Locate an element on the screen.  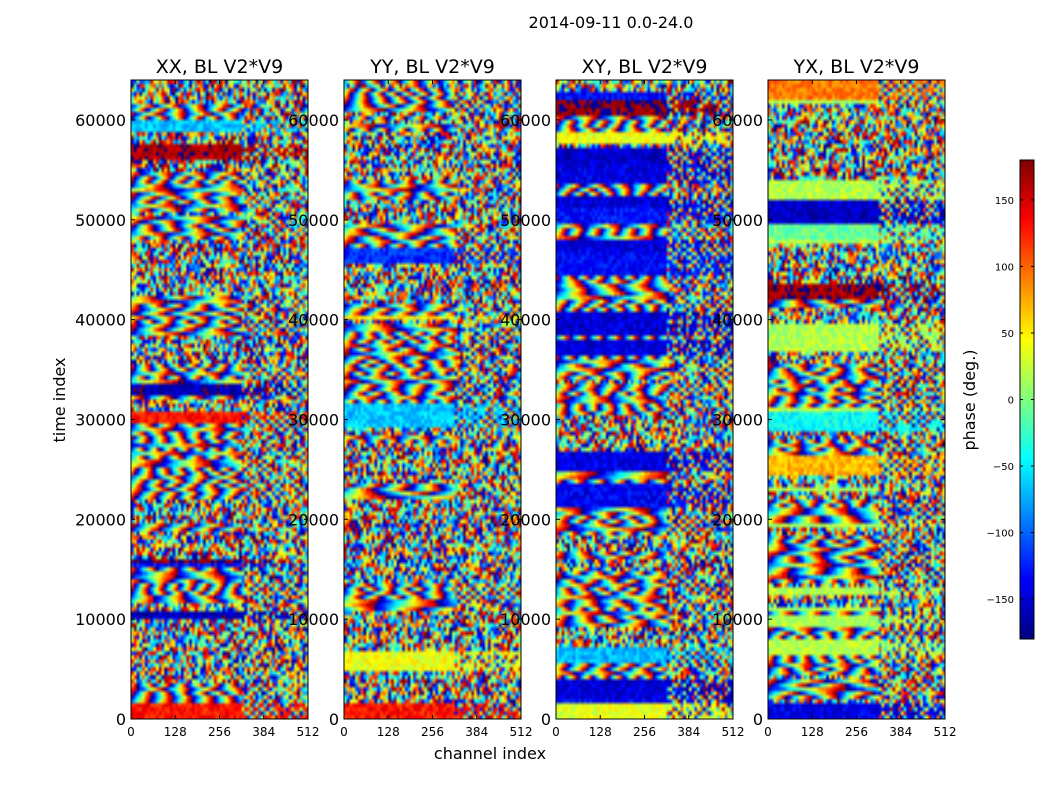
panel-title-xy: XY, BL V2*V9 is located at coordinates (644, 67).